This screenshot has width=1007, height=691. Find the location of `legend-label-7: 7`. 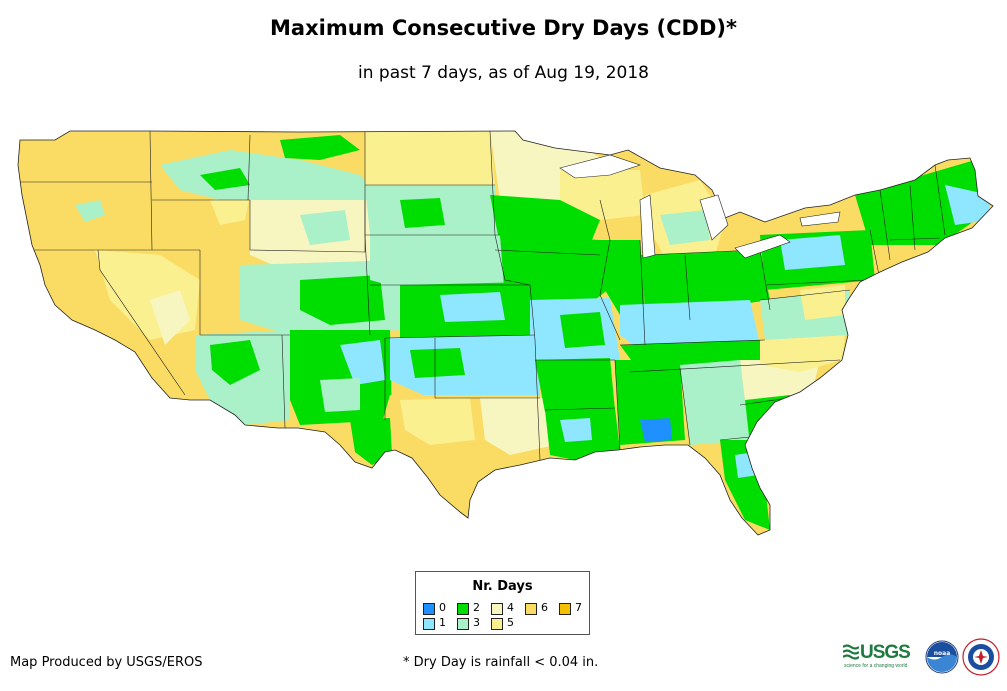

legend-label-7: 7 is located at coordinates (578, 607).